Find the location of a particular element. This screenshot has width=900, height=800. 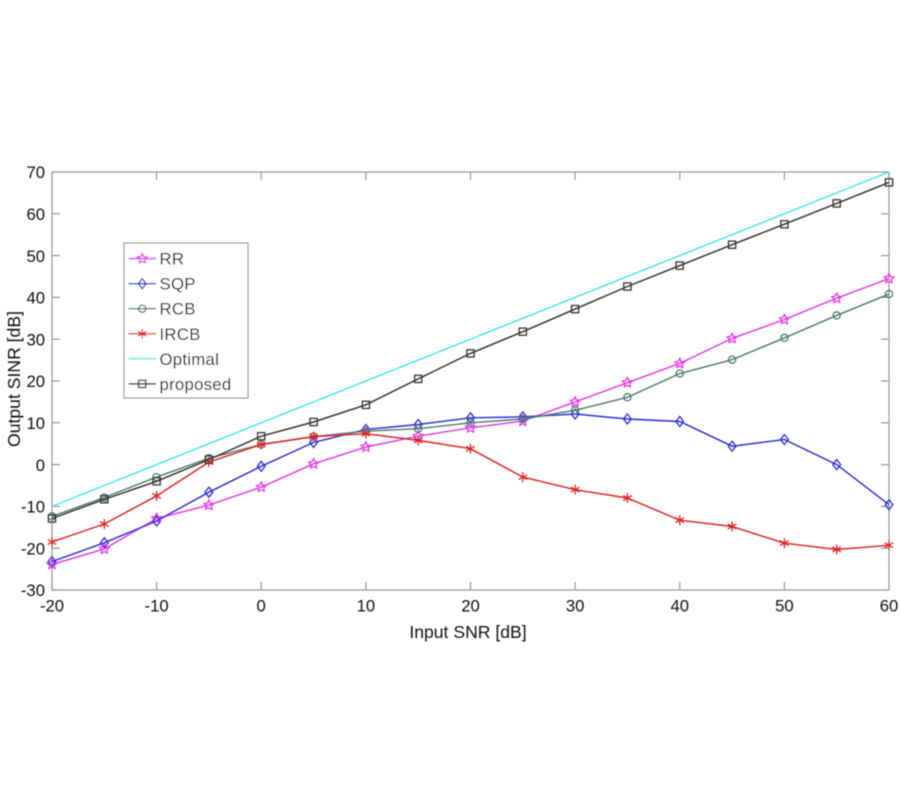

svg-text: -30 is located at coordinates (33, 590).